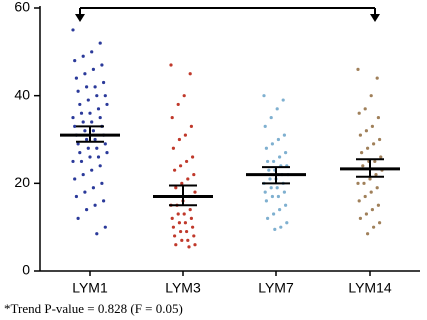 This screenshot has height=320, width=427. Describe the element at coordinates (22, 7) in the screenshot. I see `y-tick-label: 60` at that location.